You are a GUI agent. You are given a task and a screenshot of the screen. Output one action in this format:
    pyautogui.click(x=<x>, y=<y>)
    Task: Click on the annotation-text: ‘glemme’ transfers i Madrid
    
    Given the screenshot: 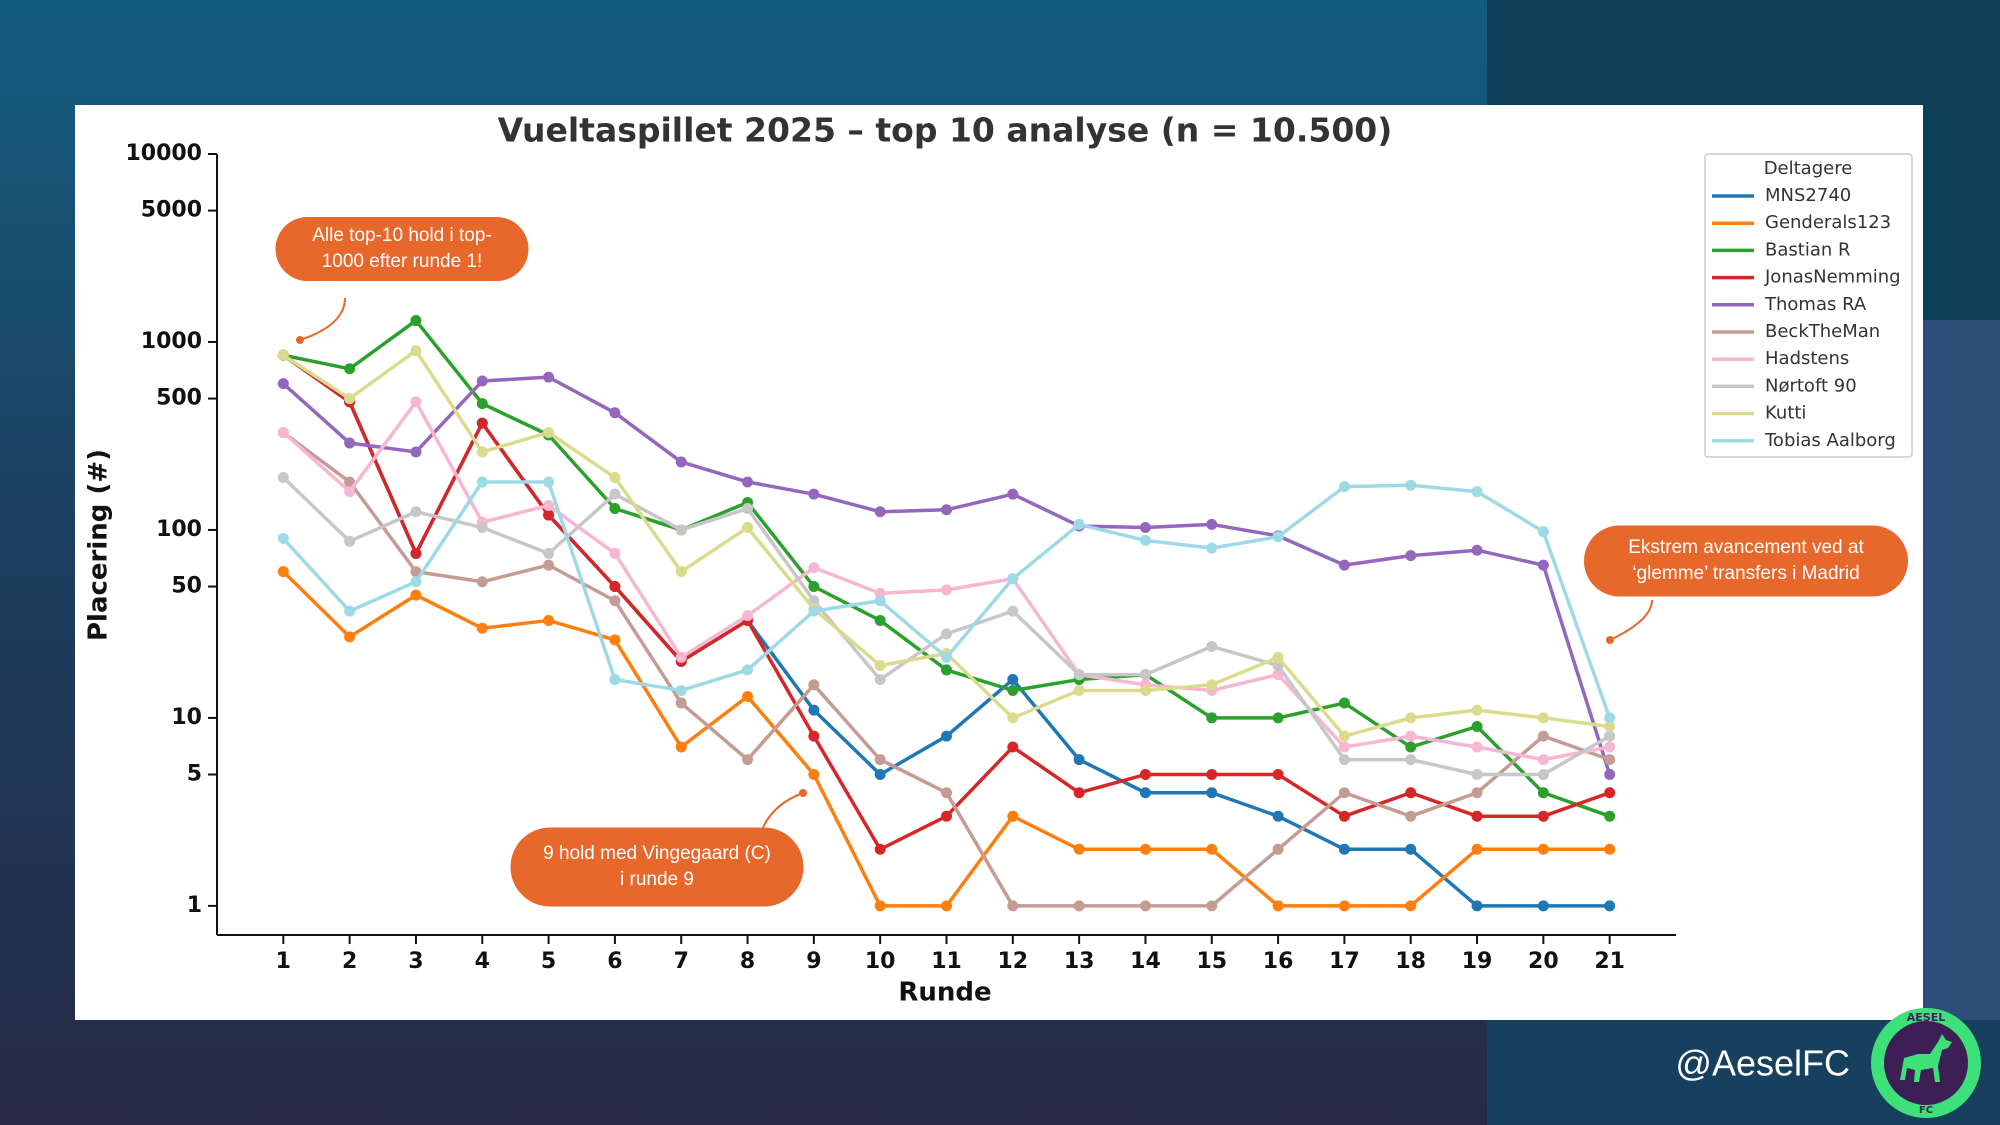 What is the action you would take?
    pyautogui.click(x=1745, y=573)
    